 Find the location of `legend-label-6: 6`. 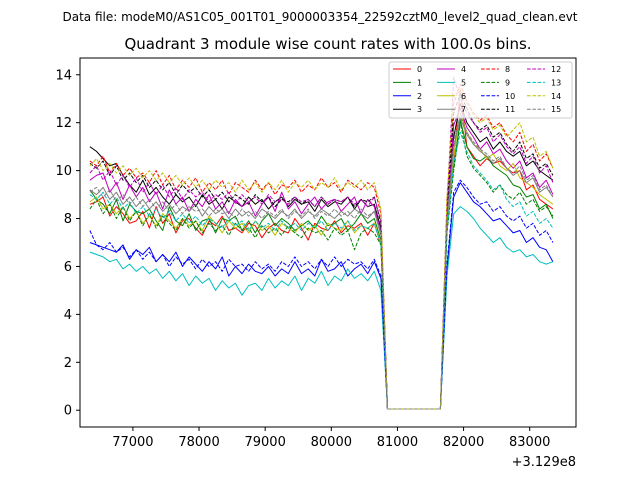

legend-label-6: 6 is located at coordinates (463, 96).